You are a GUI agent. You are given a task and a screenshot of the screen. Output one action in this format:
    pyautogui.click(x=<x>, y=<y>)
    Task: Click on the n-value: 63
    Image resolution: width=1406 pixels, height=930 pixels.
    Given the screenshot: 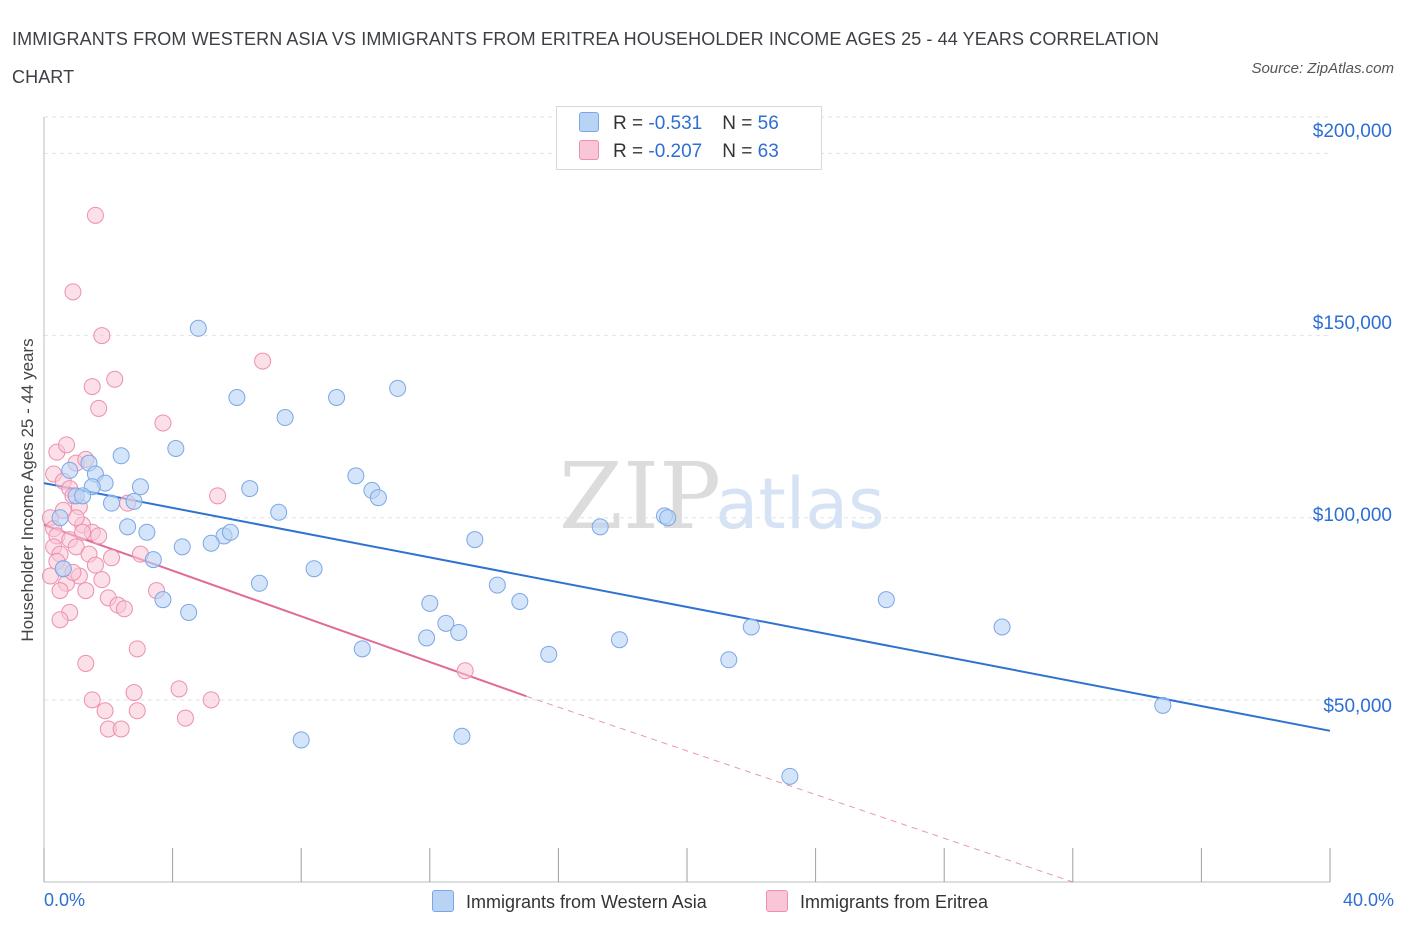 What is the action you would take?
    pyautogui.click(x=768, y=151)
    